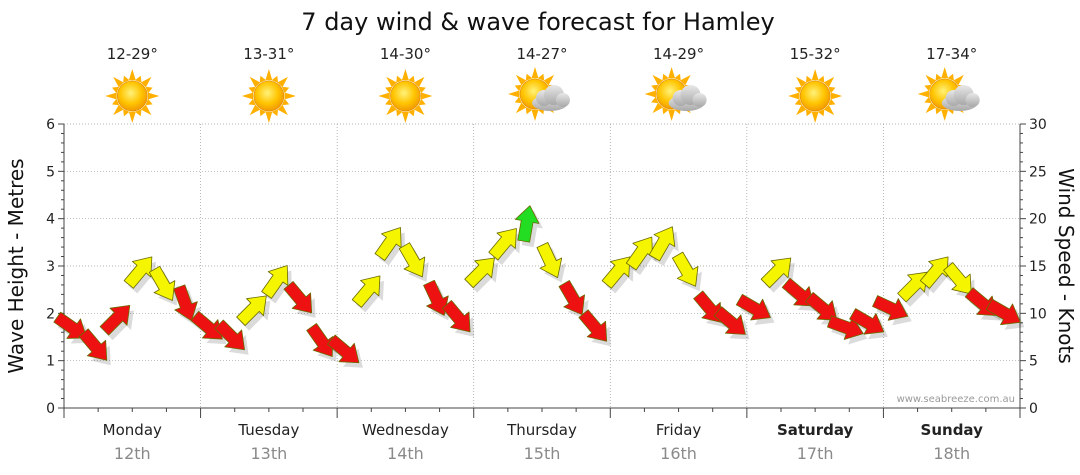 The height and width of the screenshot is (475, 1080). I want to click on day-date: 14th, so click(405, 453).